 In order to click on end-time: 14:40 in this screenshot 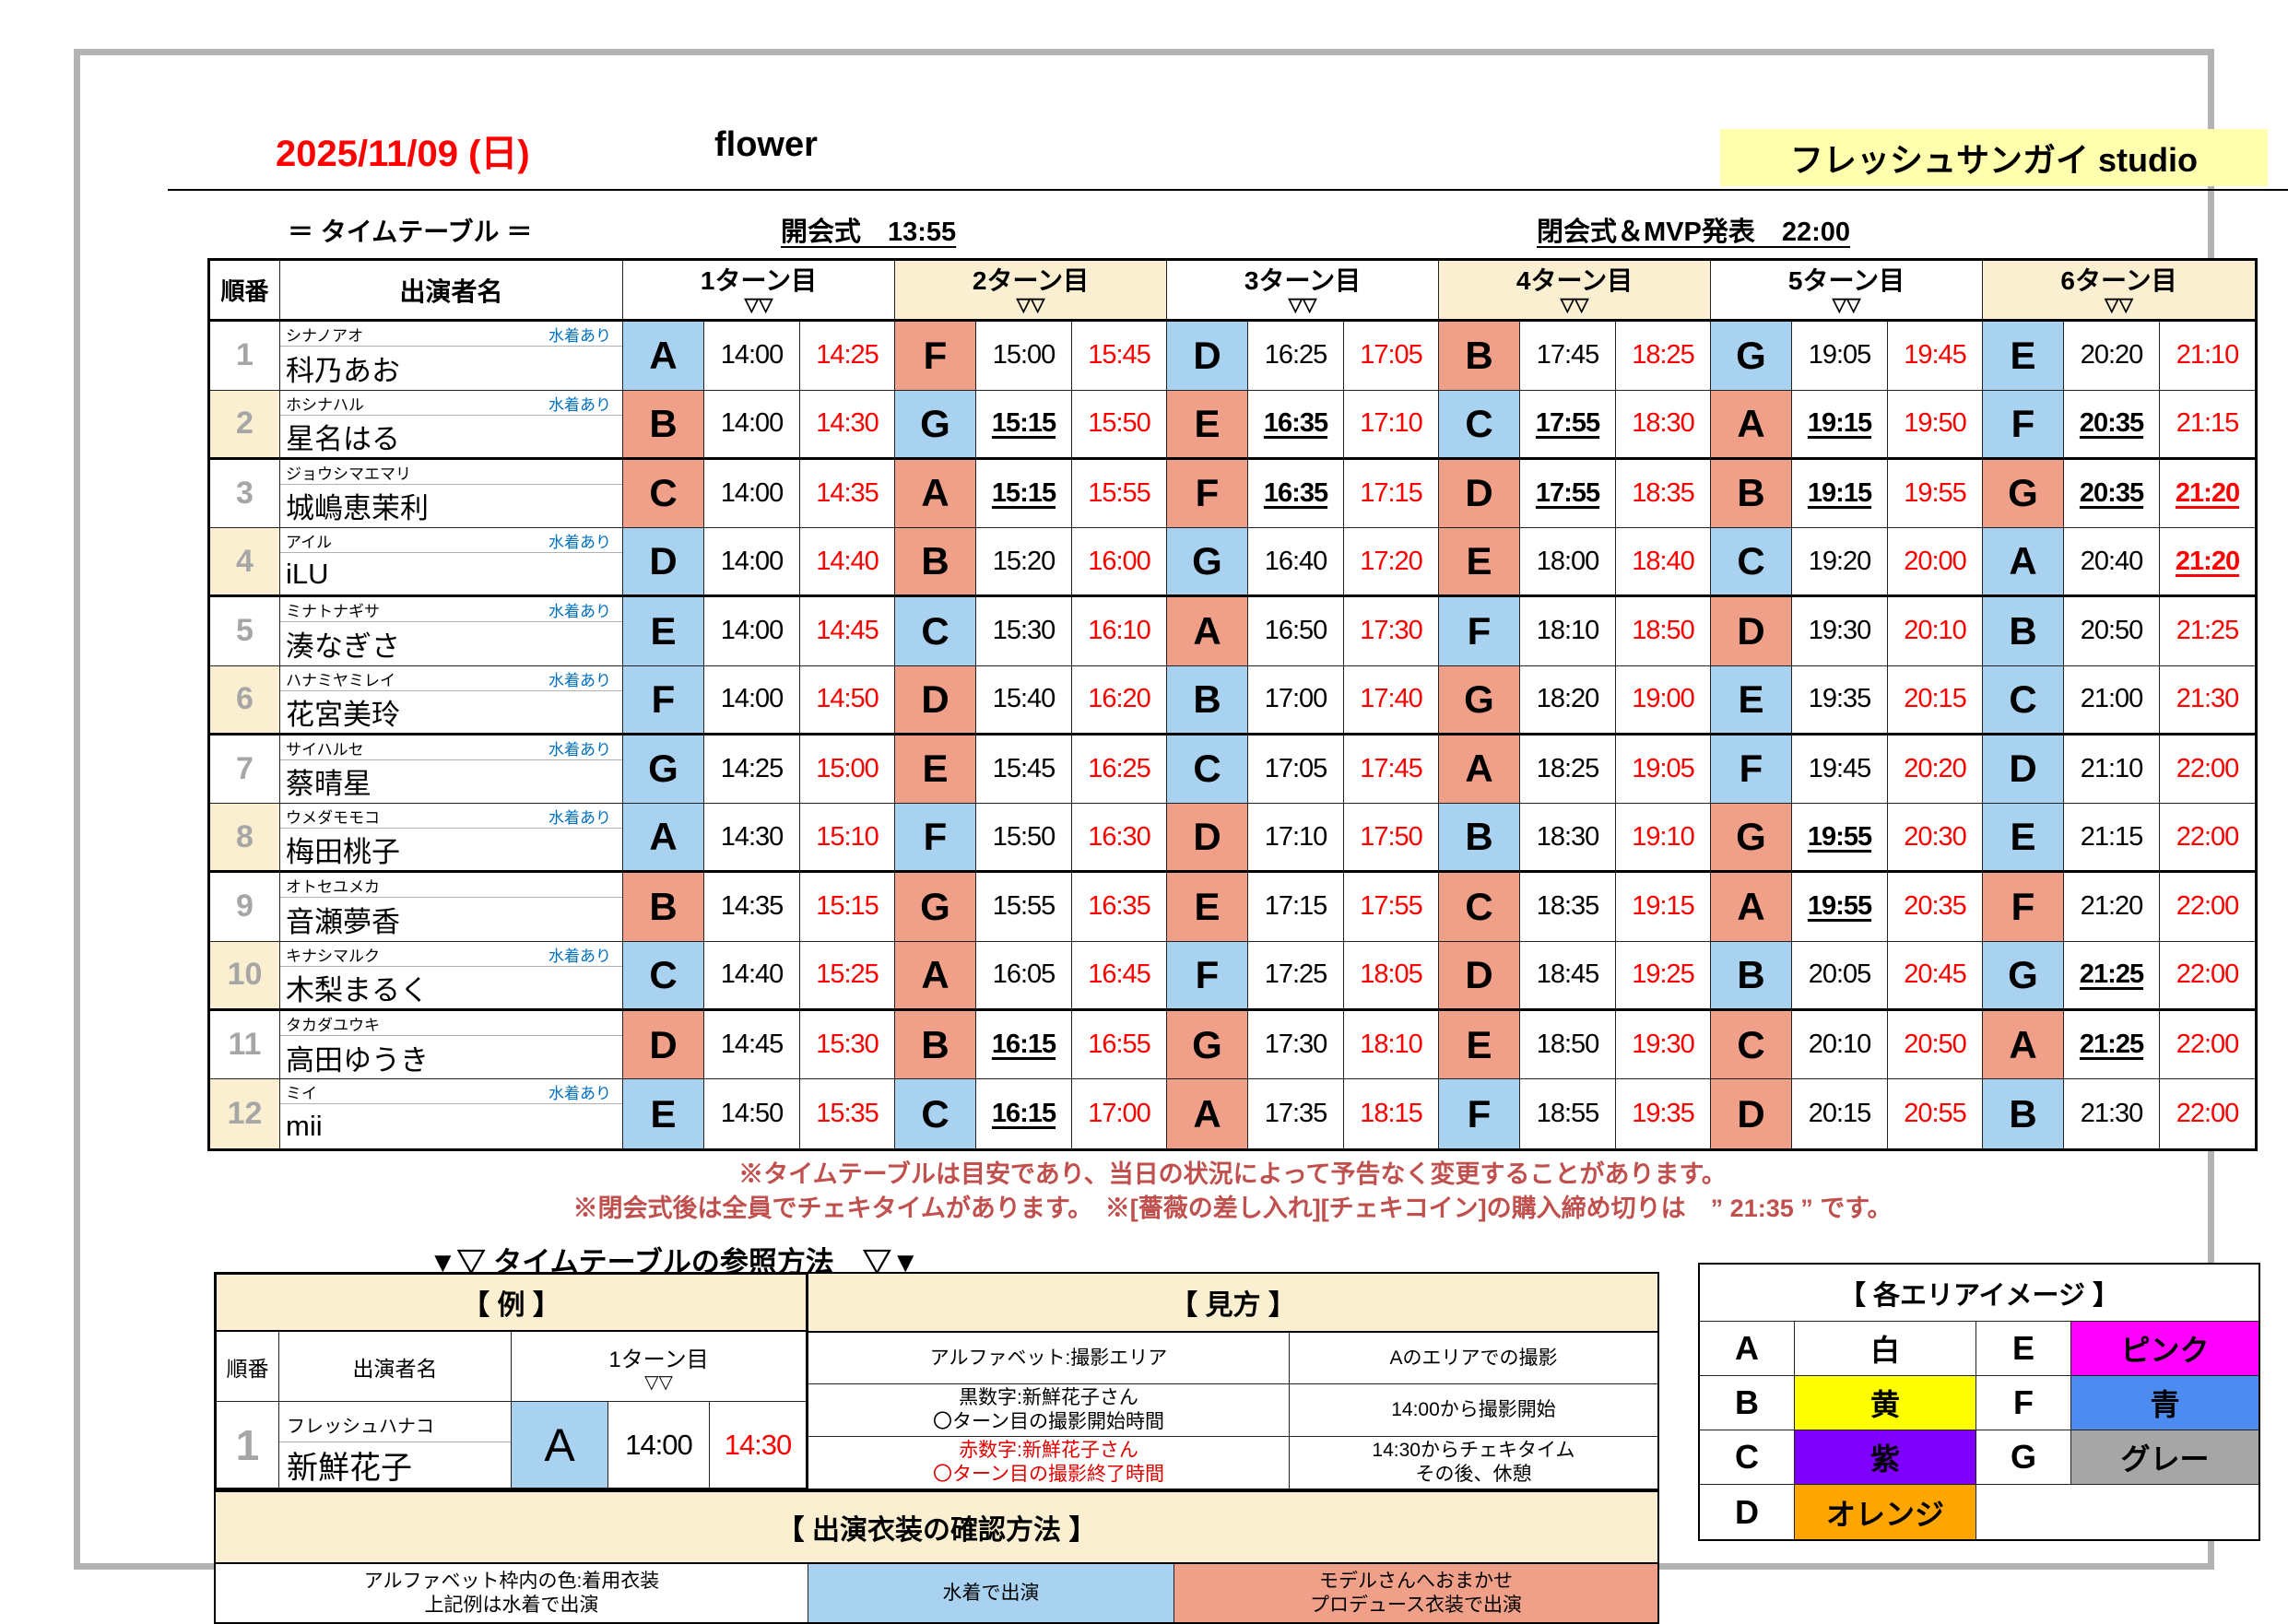, I will do `click(847, 562)`.